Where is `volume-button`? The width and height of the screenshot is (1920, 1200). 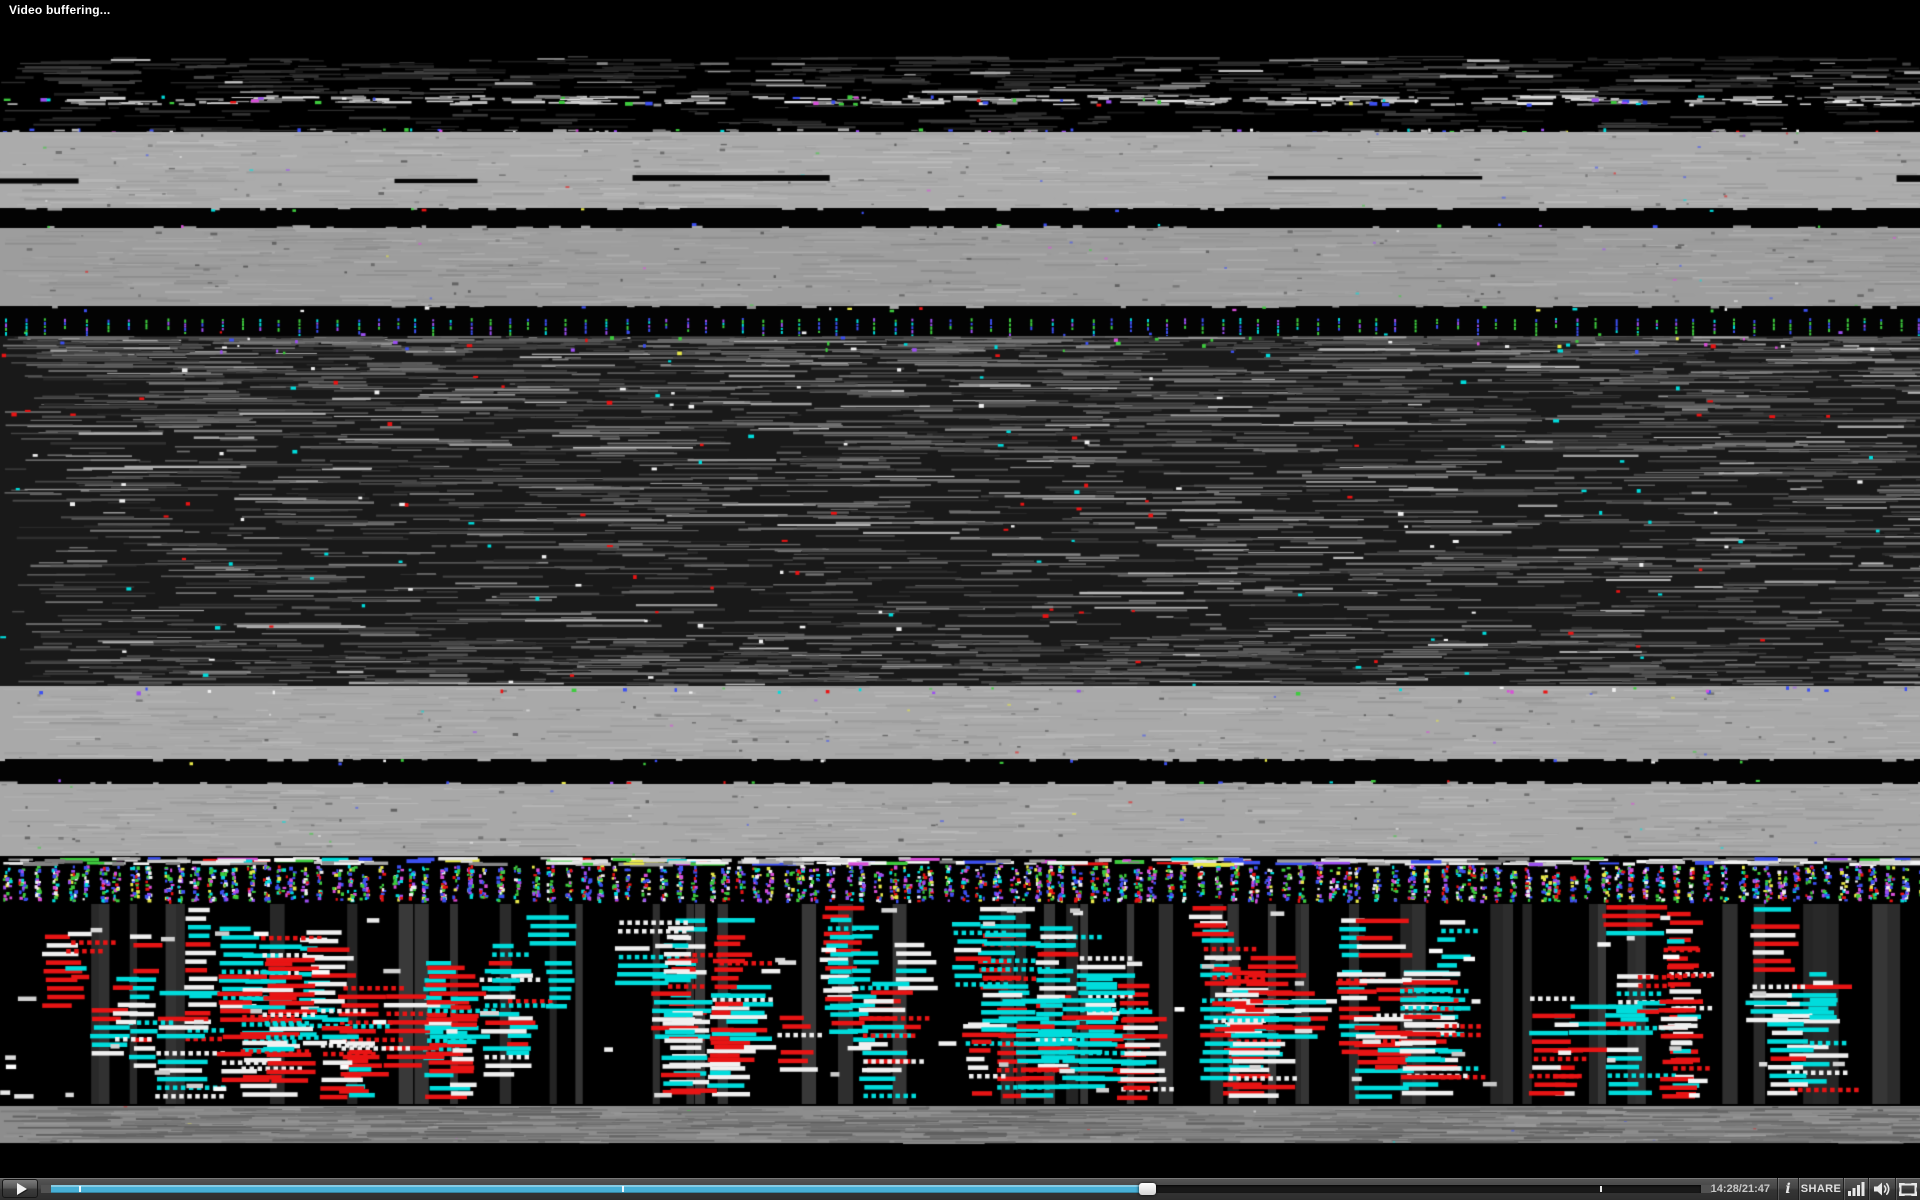
volume-button is located at coordinates (1881, 1189).